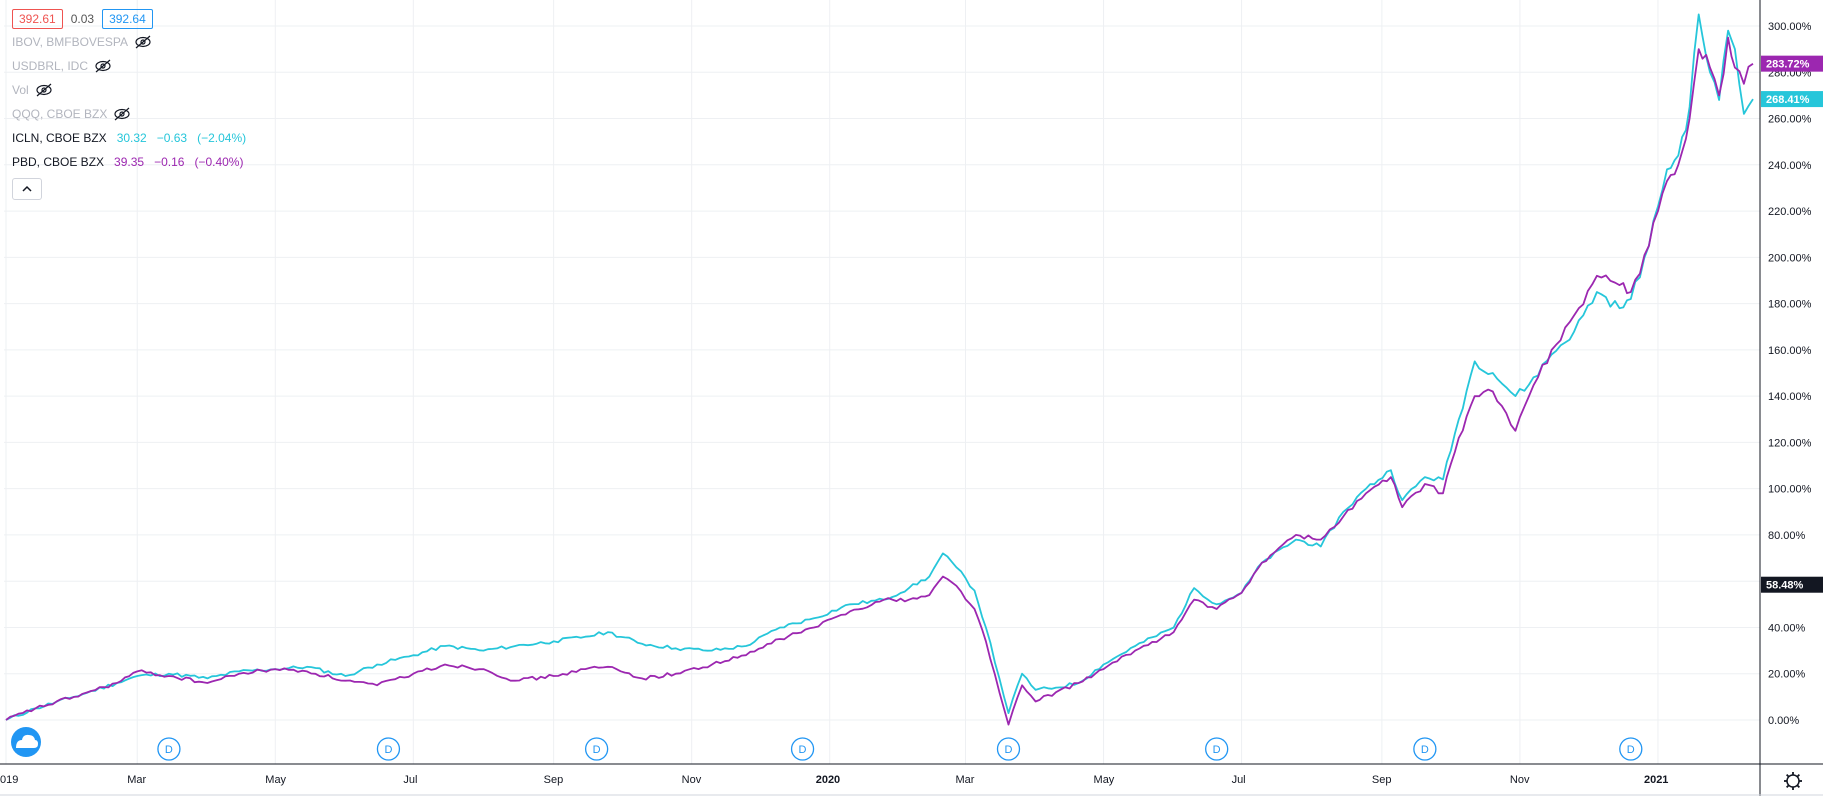  Describe the element at coordinates (1783, 721) in the screenshot. I see `y-tick-label: 0.00%` at that location.